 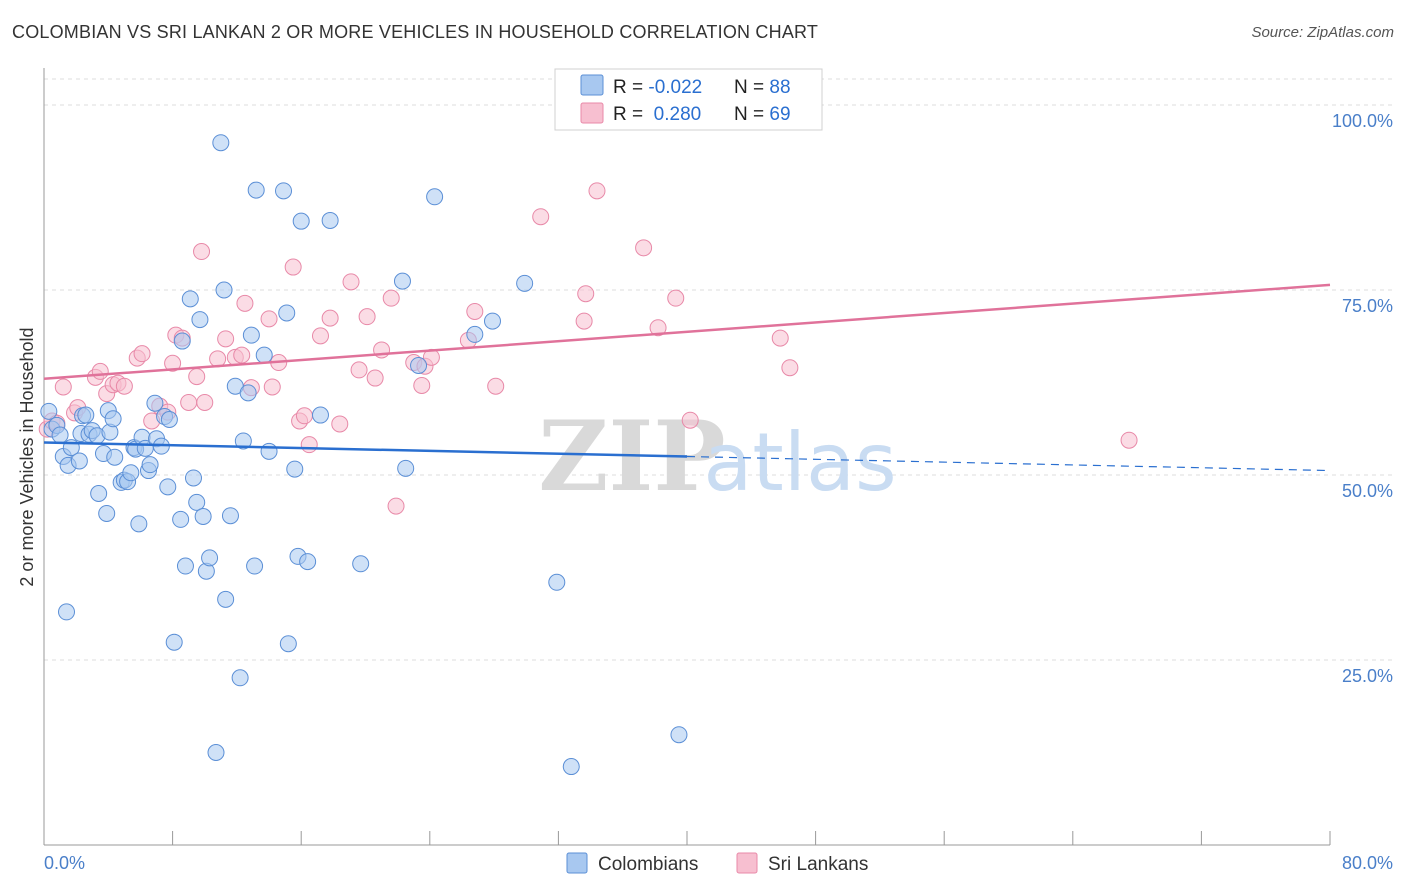 I want to click on series-legend: Colombians Sri Lankans, so click(x=717, y=863).